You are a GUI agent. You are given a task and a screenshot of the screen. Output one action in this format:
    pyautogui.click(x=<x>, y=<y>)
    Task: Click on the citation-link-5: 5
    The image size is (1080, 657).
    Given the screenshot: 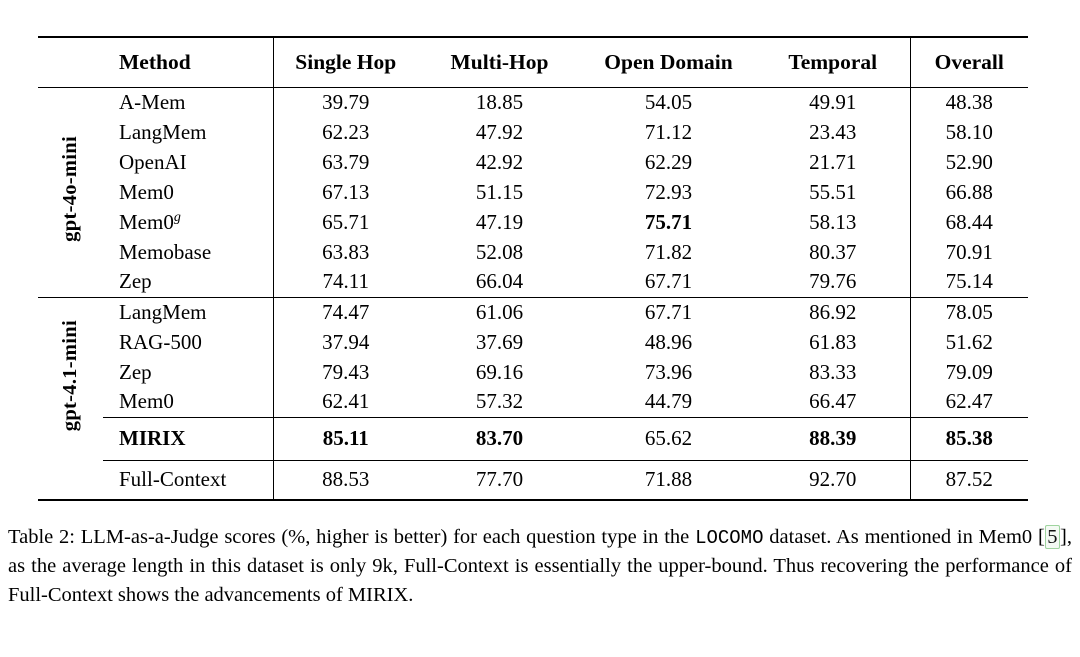 What is the action you would take?
    pyautogui.click(x=1052, y=537)
    